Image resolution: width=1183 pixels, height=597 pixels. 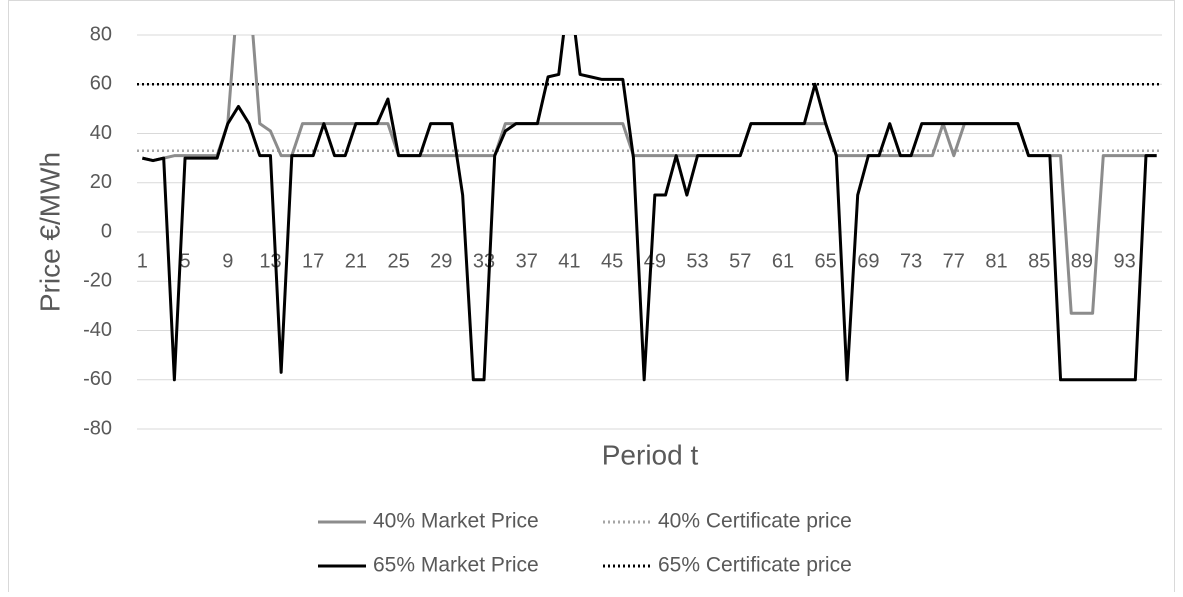 What do you see at coordinates (911, 261) in the screenshot?
I see `x-tick-label: 73` at bounding box center [911, 261].